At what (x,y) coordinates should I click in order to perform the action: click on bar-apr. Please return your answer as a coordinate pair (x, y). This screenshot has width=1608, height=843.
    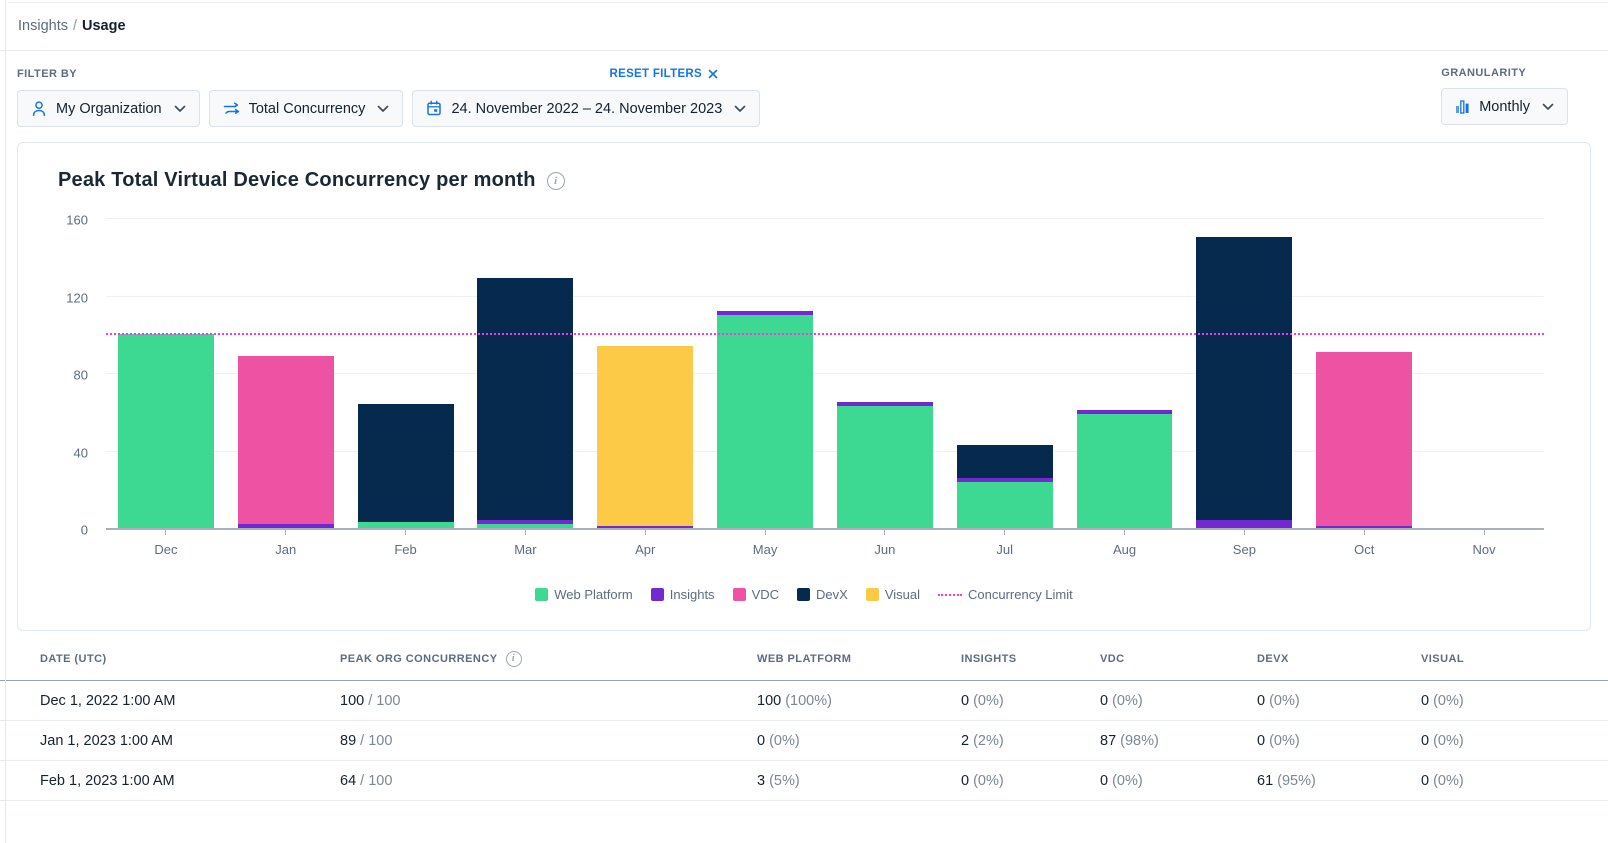
    Looking at the image, I should click on (645, 436).